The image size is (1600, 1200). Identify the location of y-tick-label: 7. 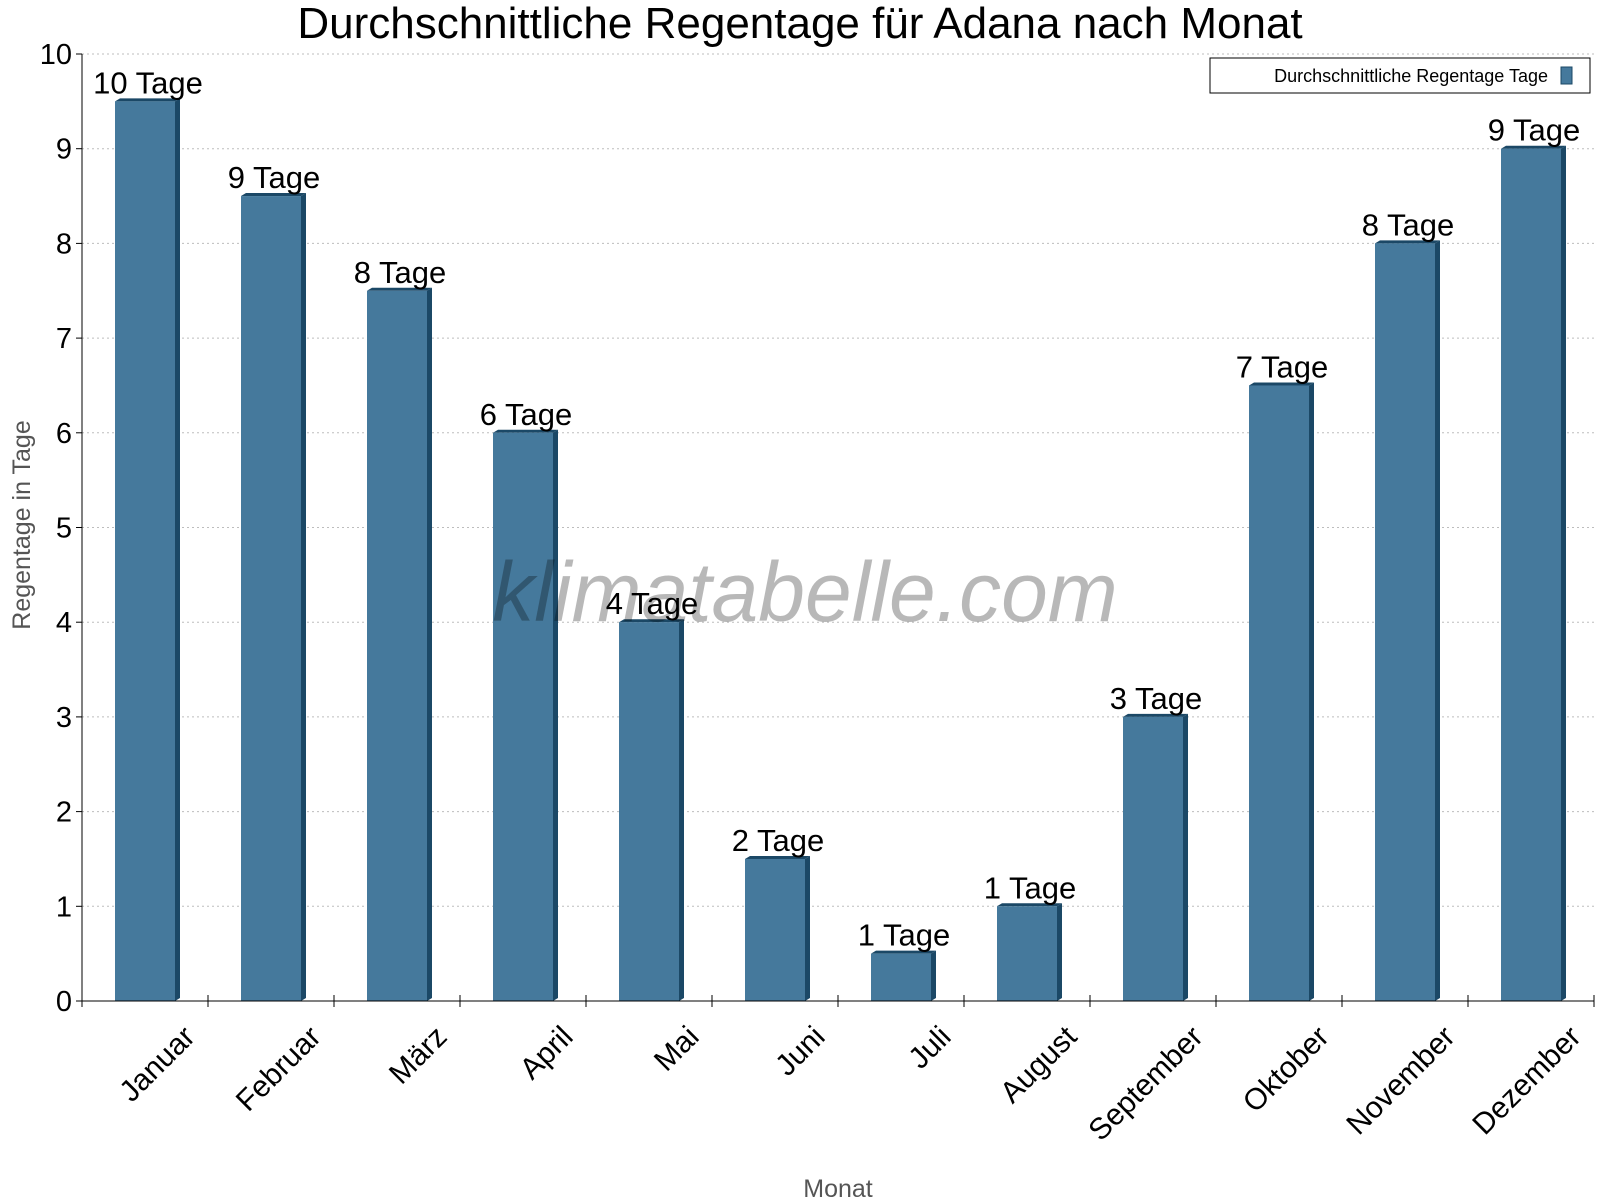
(64, 339).